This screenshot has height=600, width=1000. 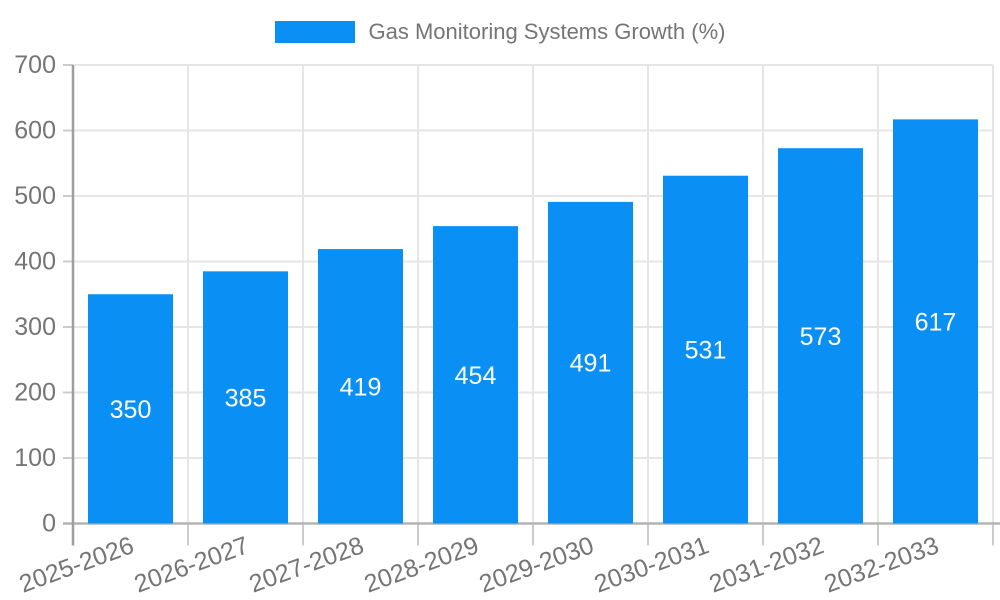 I want to click on y-tick-label: 100, so click(x=35, y=458).